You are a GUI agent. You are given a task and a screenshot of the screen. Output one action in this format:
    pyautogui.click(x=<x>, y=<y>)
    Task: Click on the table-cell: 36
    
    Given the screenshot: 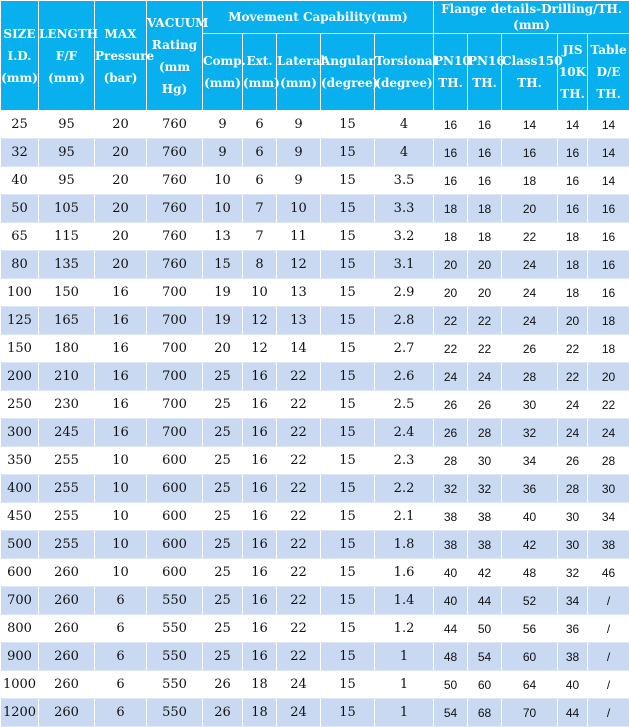 What is the action you would take?
    pyautogui.click(x=573, y=629)
    